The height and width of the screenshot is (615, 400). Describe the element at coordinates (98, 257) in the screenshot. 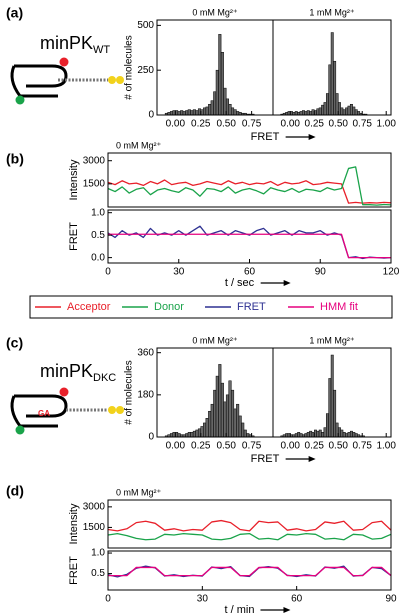

I see `y-tick-label: 0.0` at that location.